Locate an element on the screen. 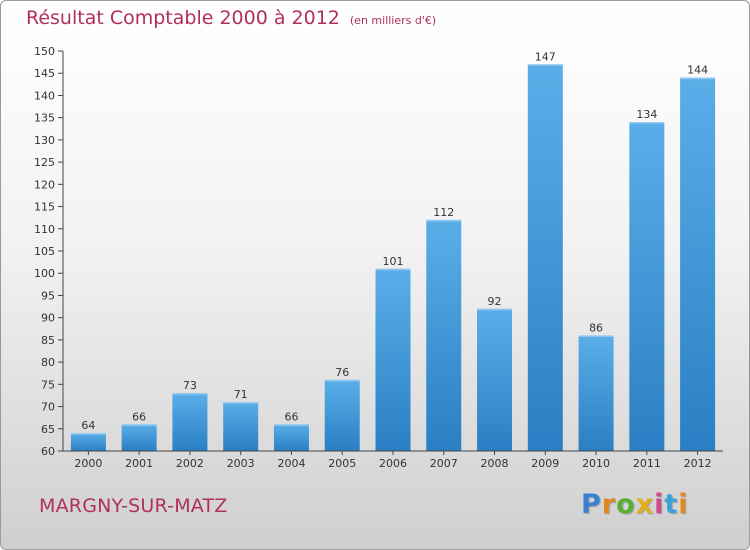 The width and height of the screenshot is (750, 550). y-tick-label: 95 is located at coordinates (48, 295).